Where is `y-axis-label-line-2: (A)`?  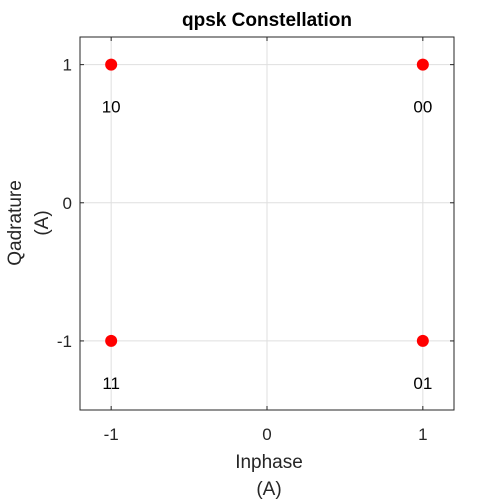 y-axis-label-line-2: (A) is located at coordinates (42, 222).